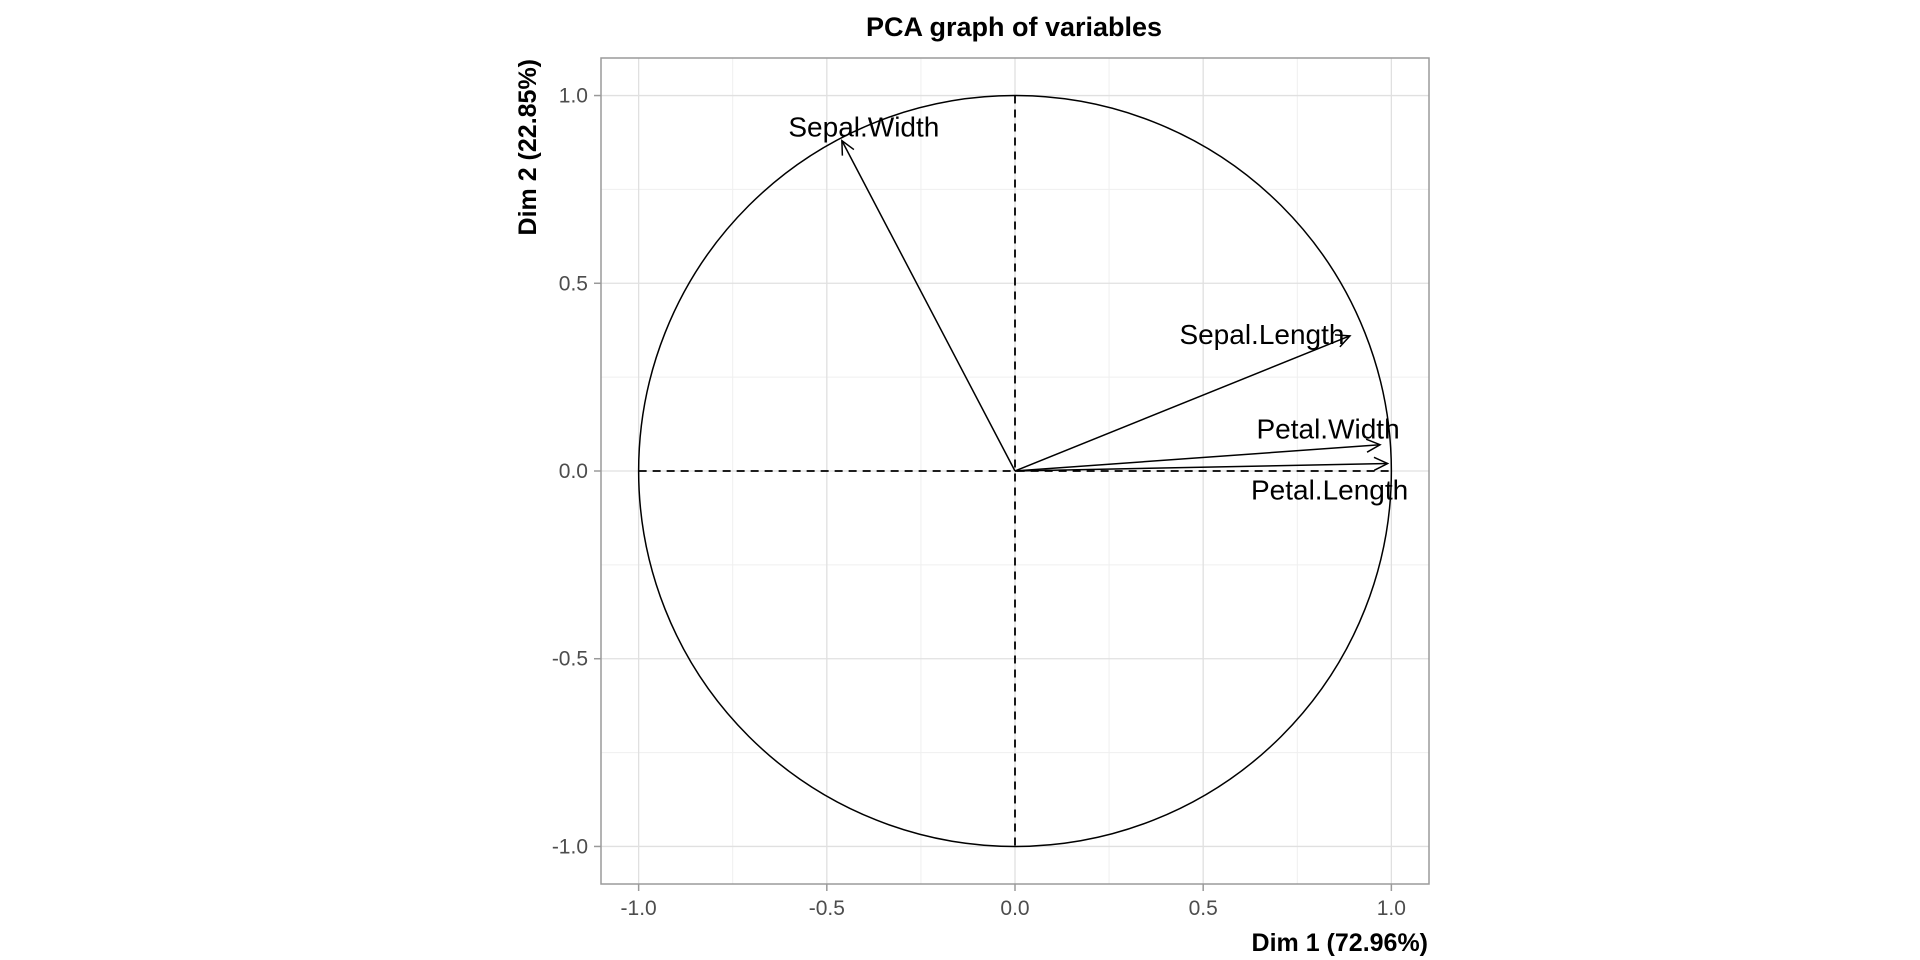 Image resolution: width=1920 pixels, height=960 pixels. Describe the element at coordinates (1340, 943) in the screenshot. I see `x-axis-title: Dim 1 (72.96%)` at that location.